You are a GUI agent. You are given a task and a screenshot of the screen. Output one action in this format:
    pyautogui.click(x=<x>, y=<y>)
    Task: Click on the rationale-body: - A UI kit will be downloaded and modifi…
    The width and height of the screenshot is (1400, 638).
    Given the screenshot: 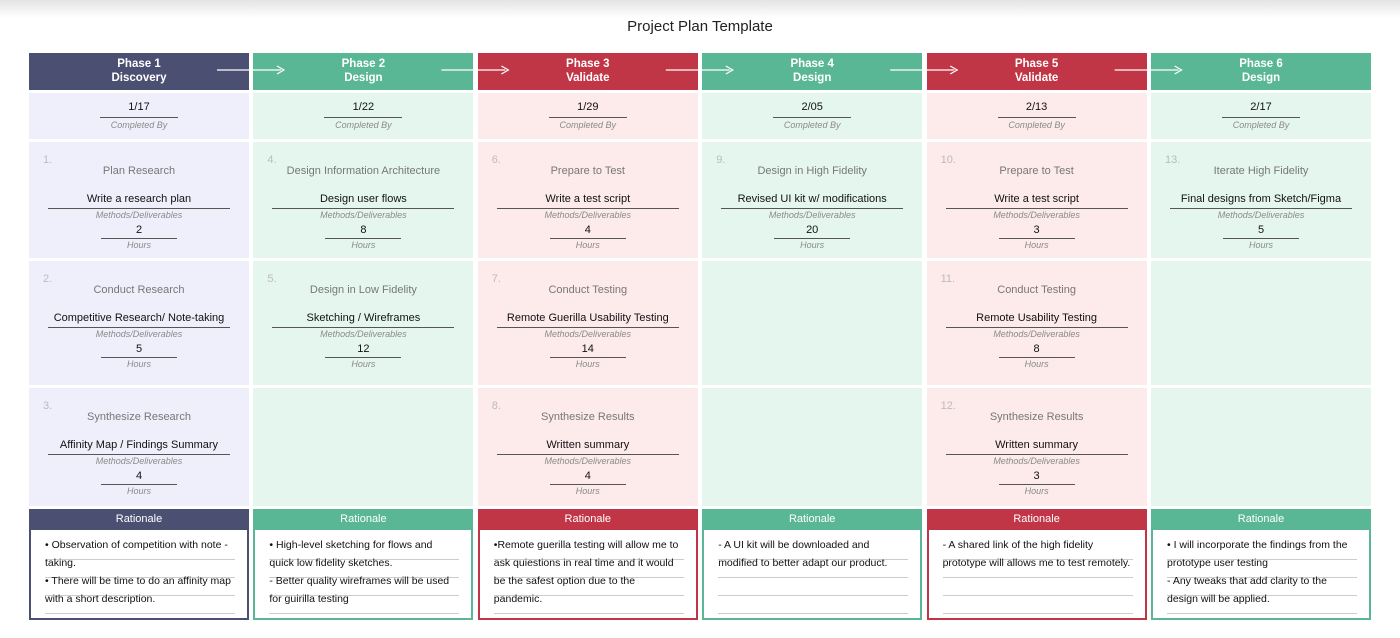 What is the action you would take?
    pyautogui.click(x=812, y=575)
    